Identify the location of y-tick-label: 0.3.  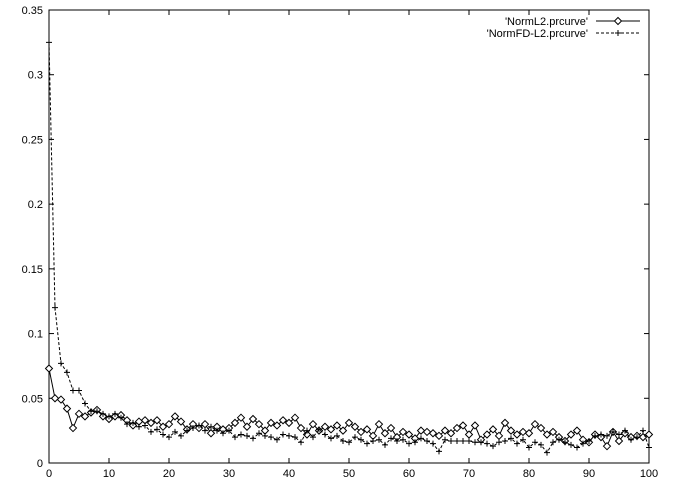
(35, 76).